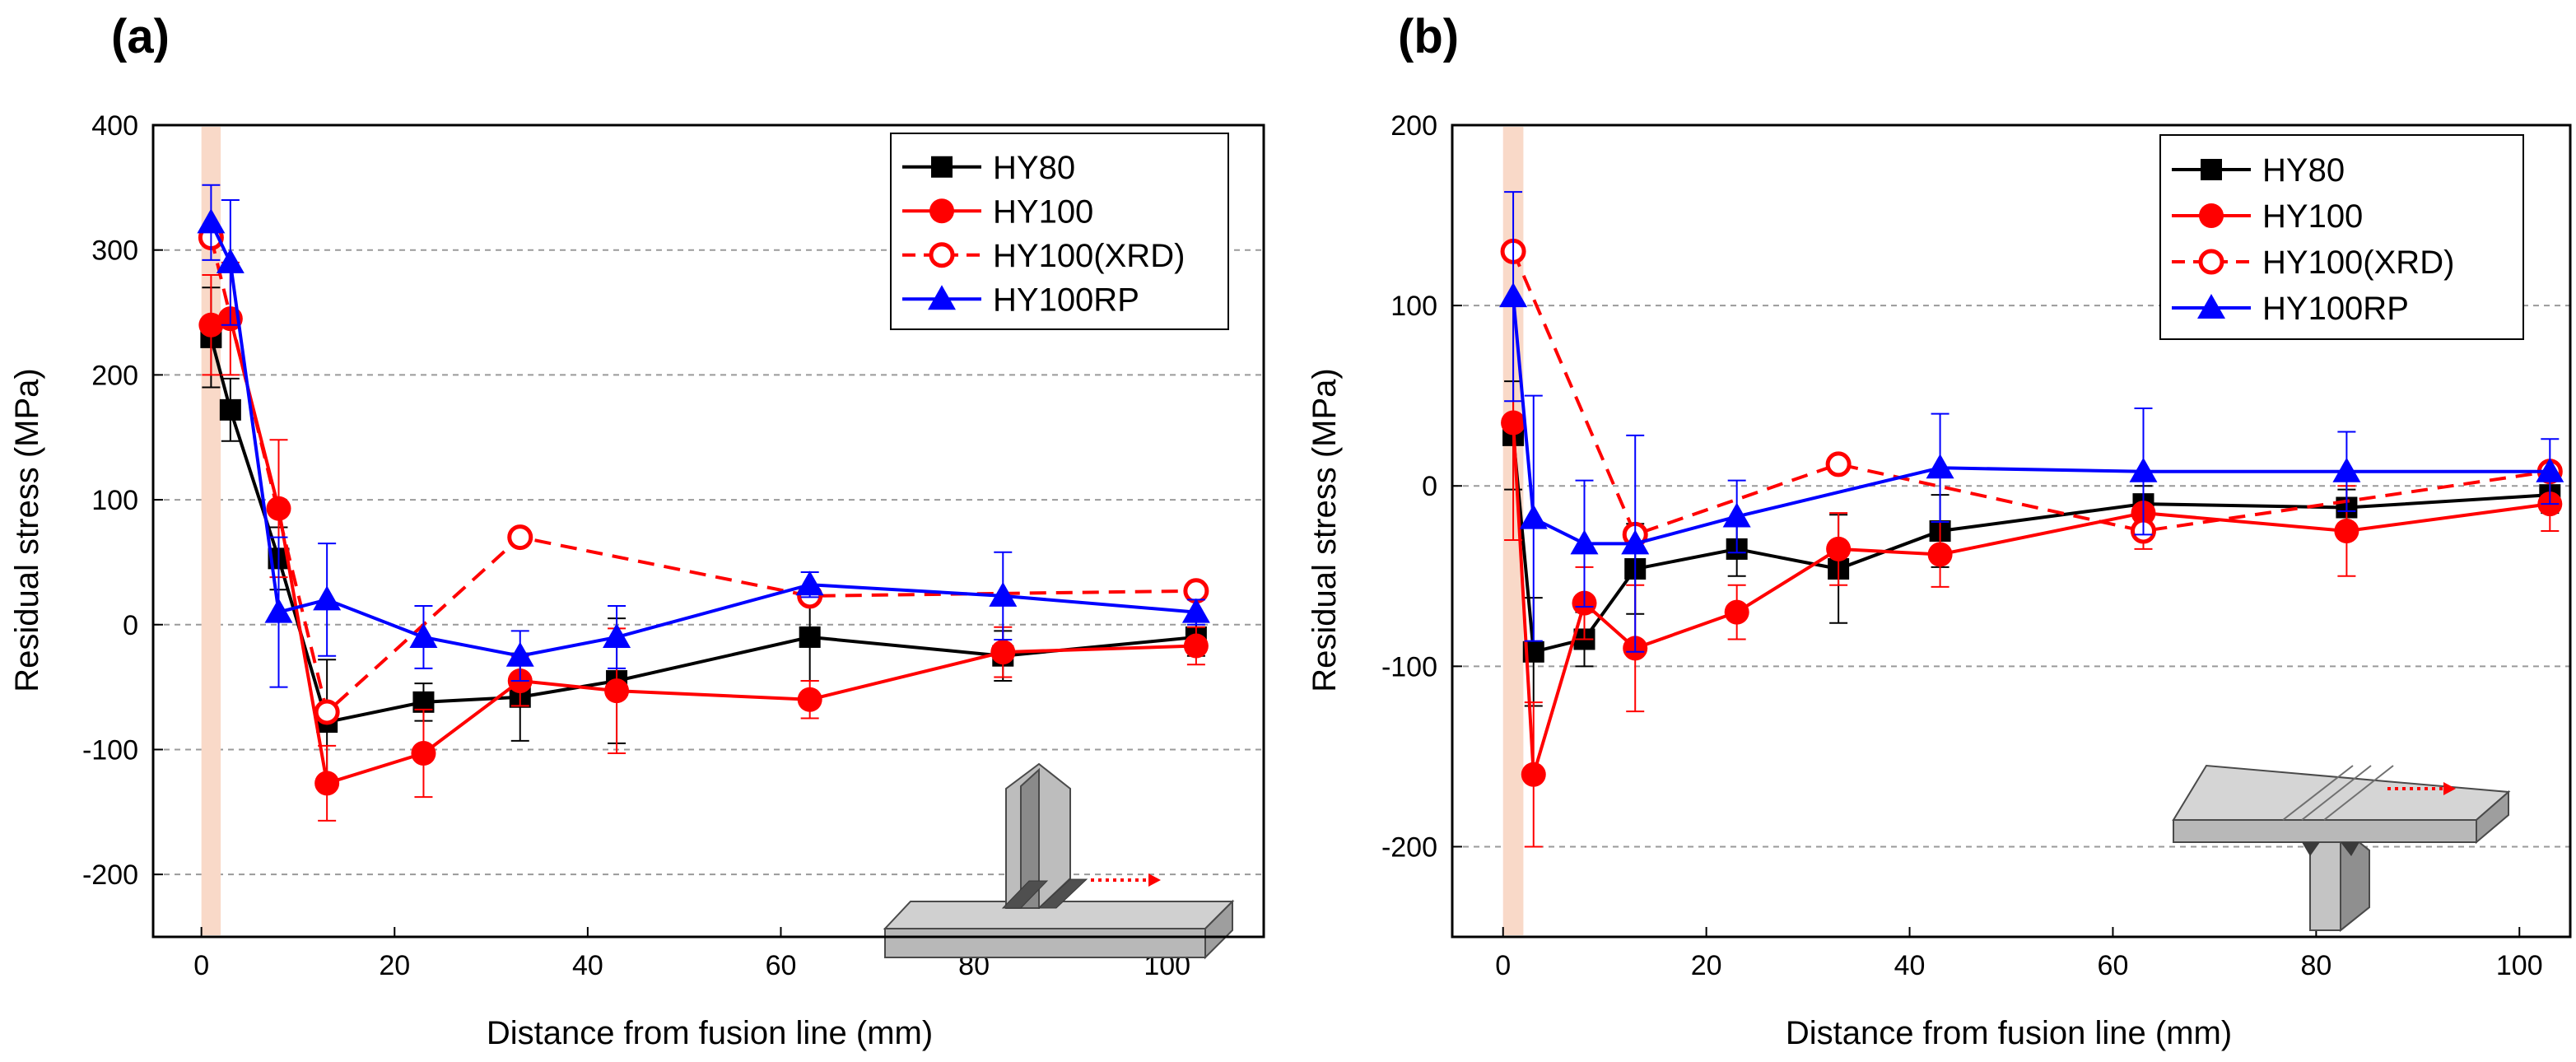  What do you see at coordinates (1059, 231) in the screenshot?
I see `legend-a: HY80 HY100 HY100(XRD) HY100RP` at bounding box center [1059, 231].